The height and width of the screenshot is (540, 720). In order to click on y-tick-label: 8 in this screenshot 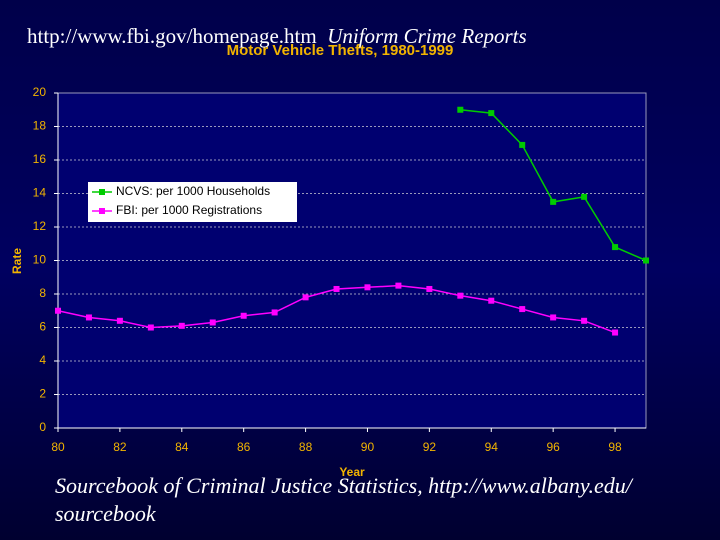, I will do `click(42, 293)`.